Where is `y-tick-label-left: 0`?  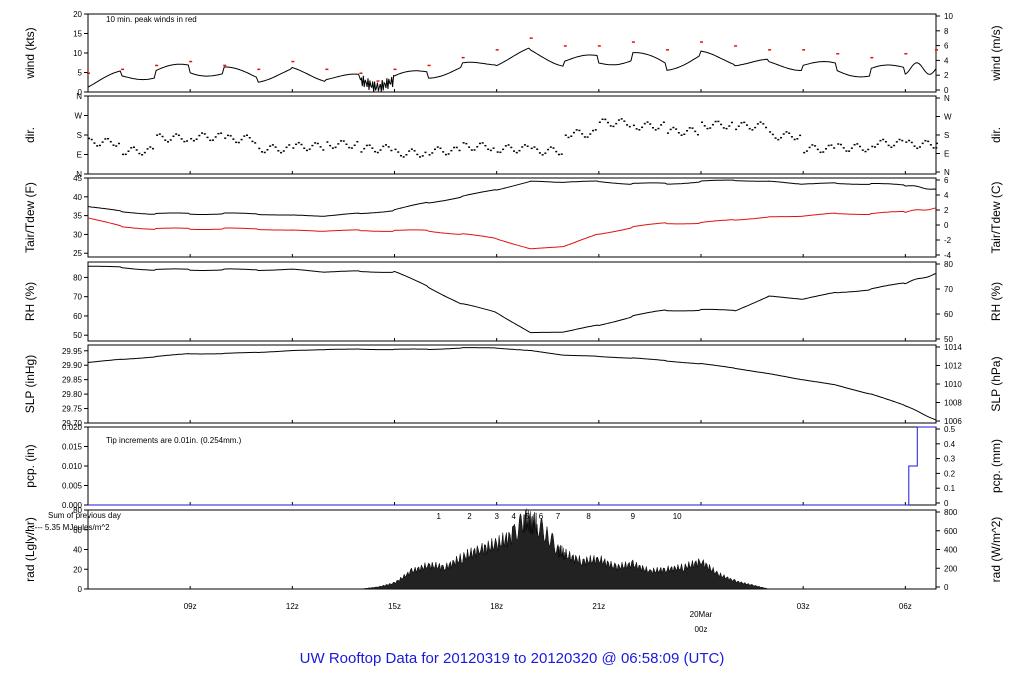
y-tick-label-left: 0 is located at coordinates (80, 589).